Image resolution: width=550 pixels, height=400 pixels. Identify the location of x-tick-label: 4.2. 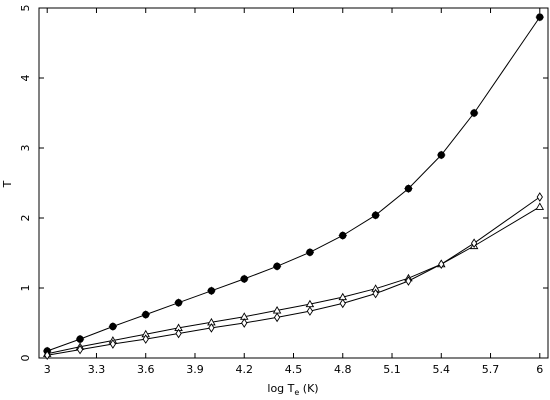
(244, 369).